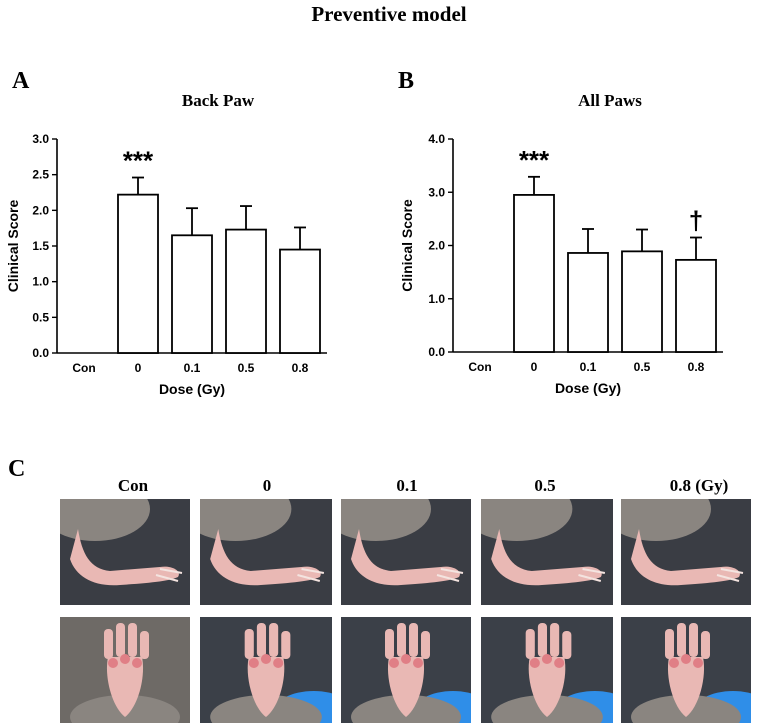 This screenshot has width=778, height=727. Describe the element at coordinates (389, 14) in the screenshot. I see `figure-title: Preventive model` at that location.